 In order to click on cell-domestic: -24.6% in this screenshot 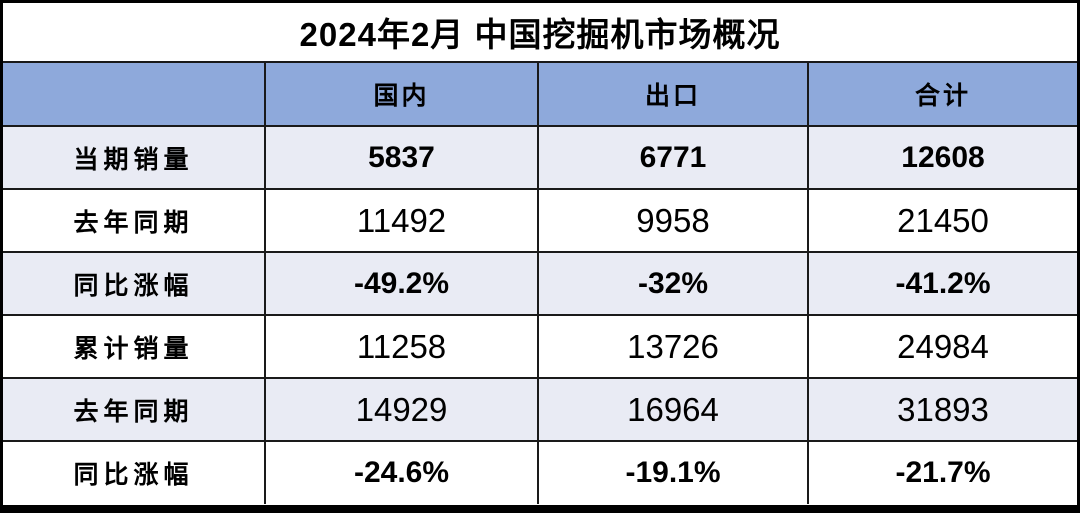, I will do `click(401, 472)`.